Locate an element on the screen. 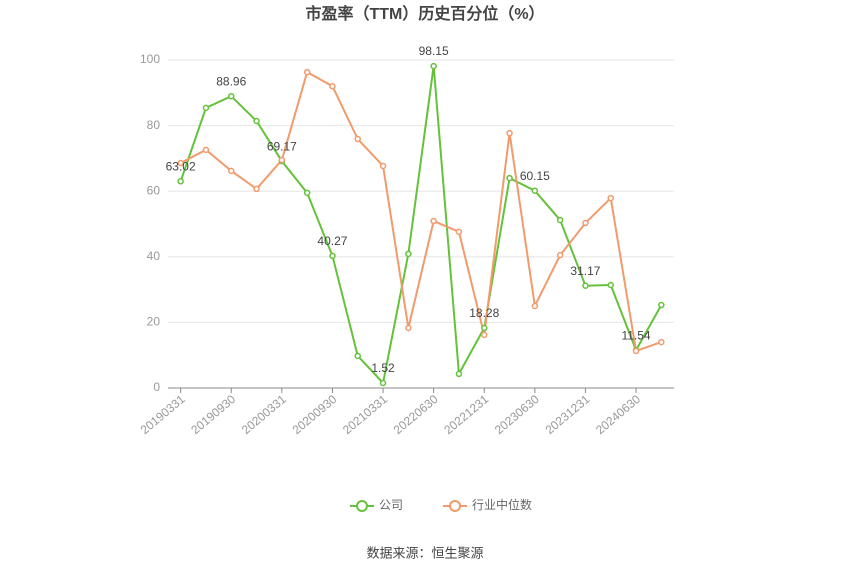 The image size is (850, 575). legend-label: 公司 is located at coordinates (391, 505).